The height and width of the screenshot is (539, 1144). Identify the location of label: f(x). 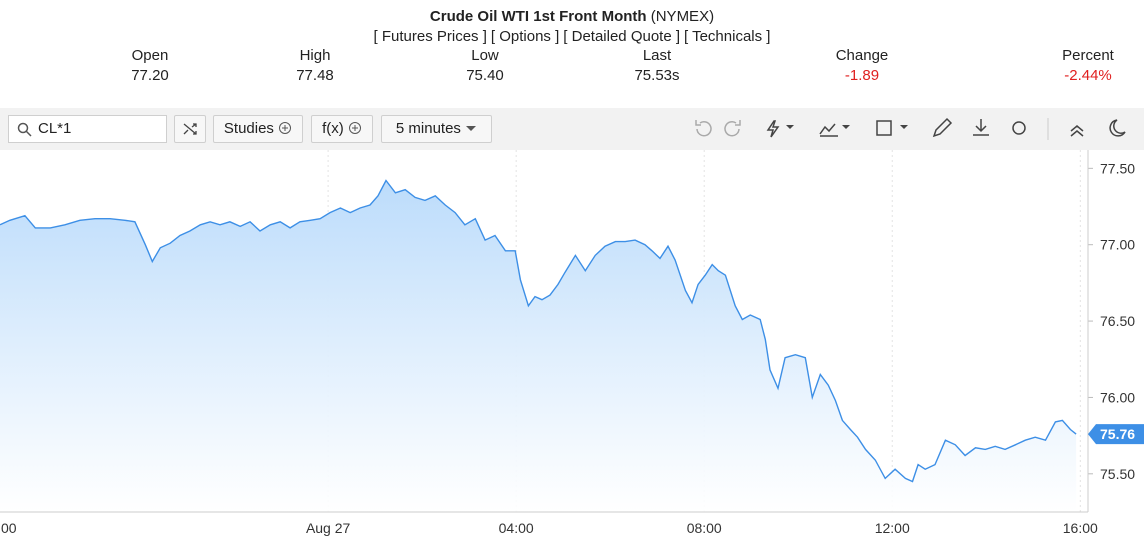
(333, 128).